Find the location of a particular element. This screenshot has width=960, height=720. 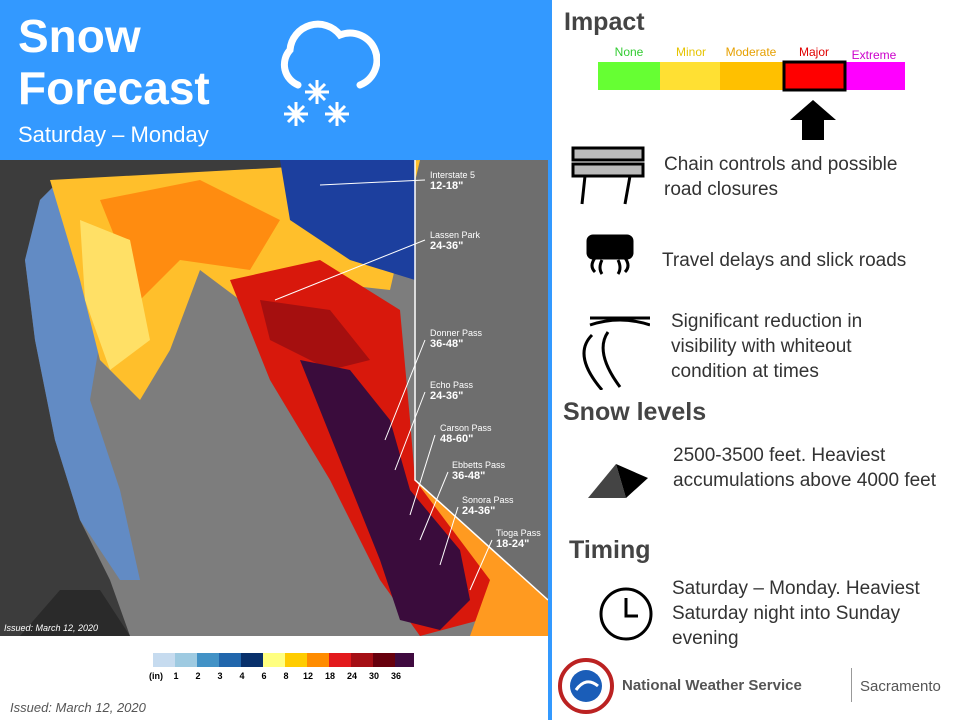

separator is located at coordinates (851, 685).